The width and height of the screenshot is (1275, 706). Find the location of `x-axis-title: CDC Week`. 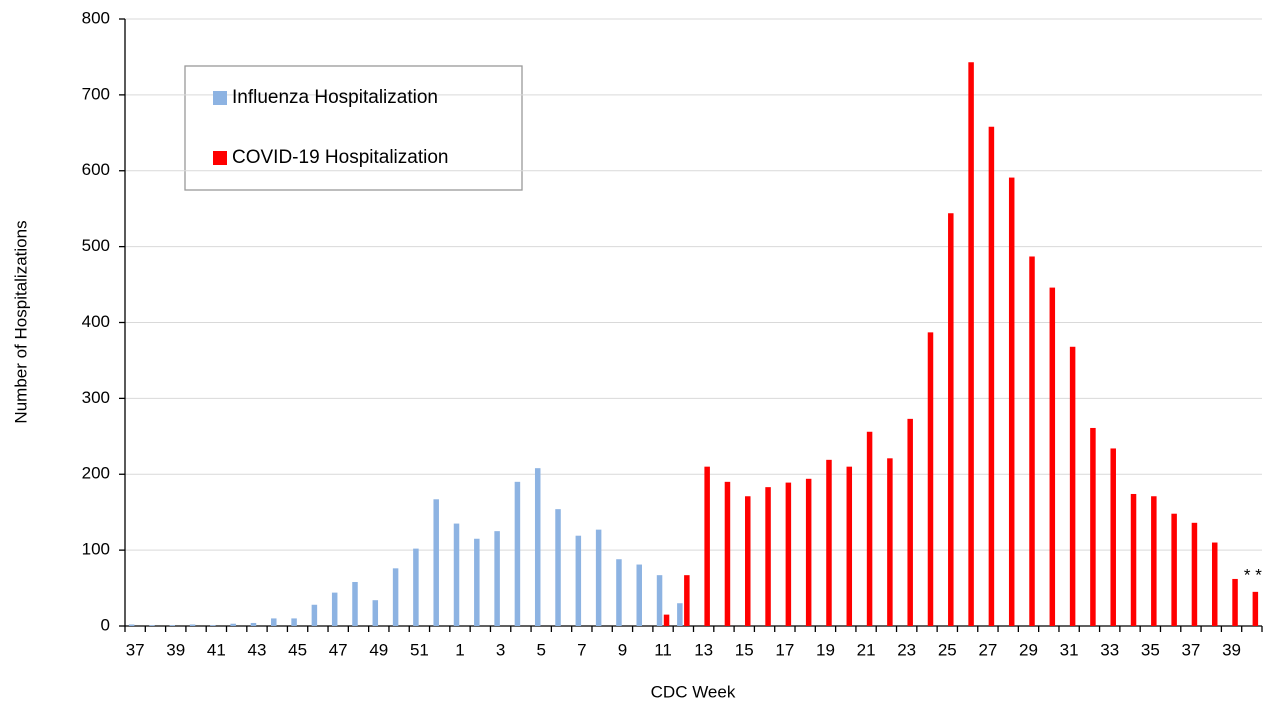

x-axis-title: CDC Week is located at coordinates (693, 691).